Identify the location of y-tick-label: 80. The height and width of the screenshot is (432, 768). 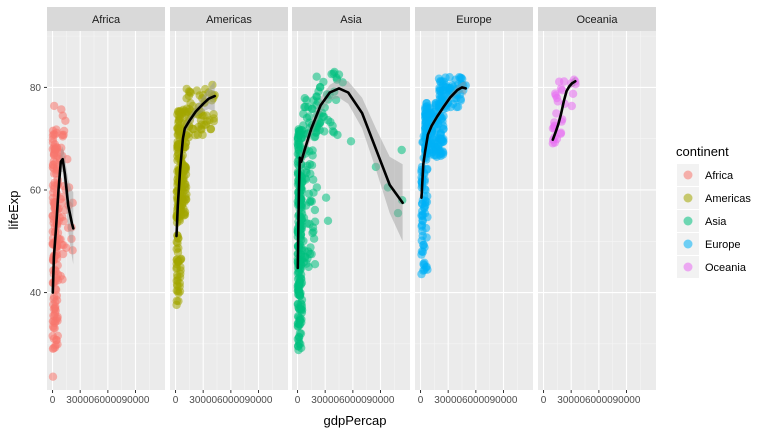
(36, 88).